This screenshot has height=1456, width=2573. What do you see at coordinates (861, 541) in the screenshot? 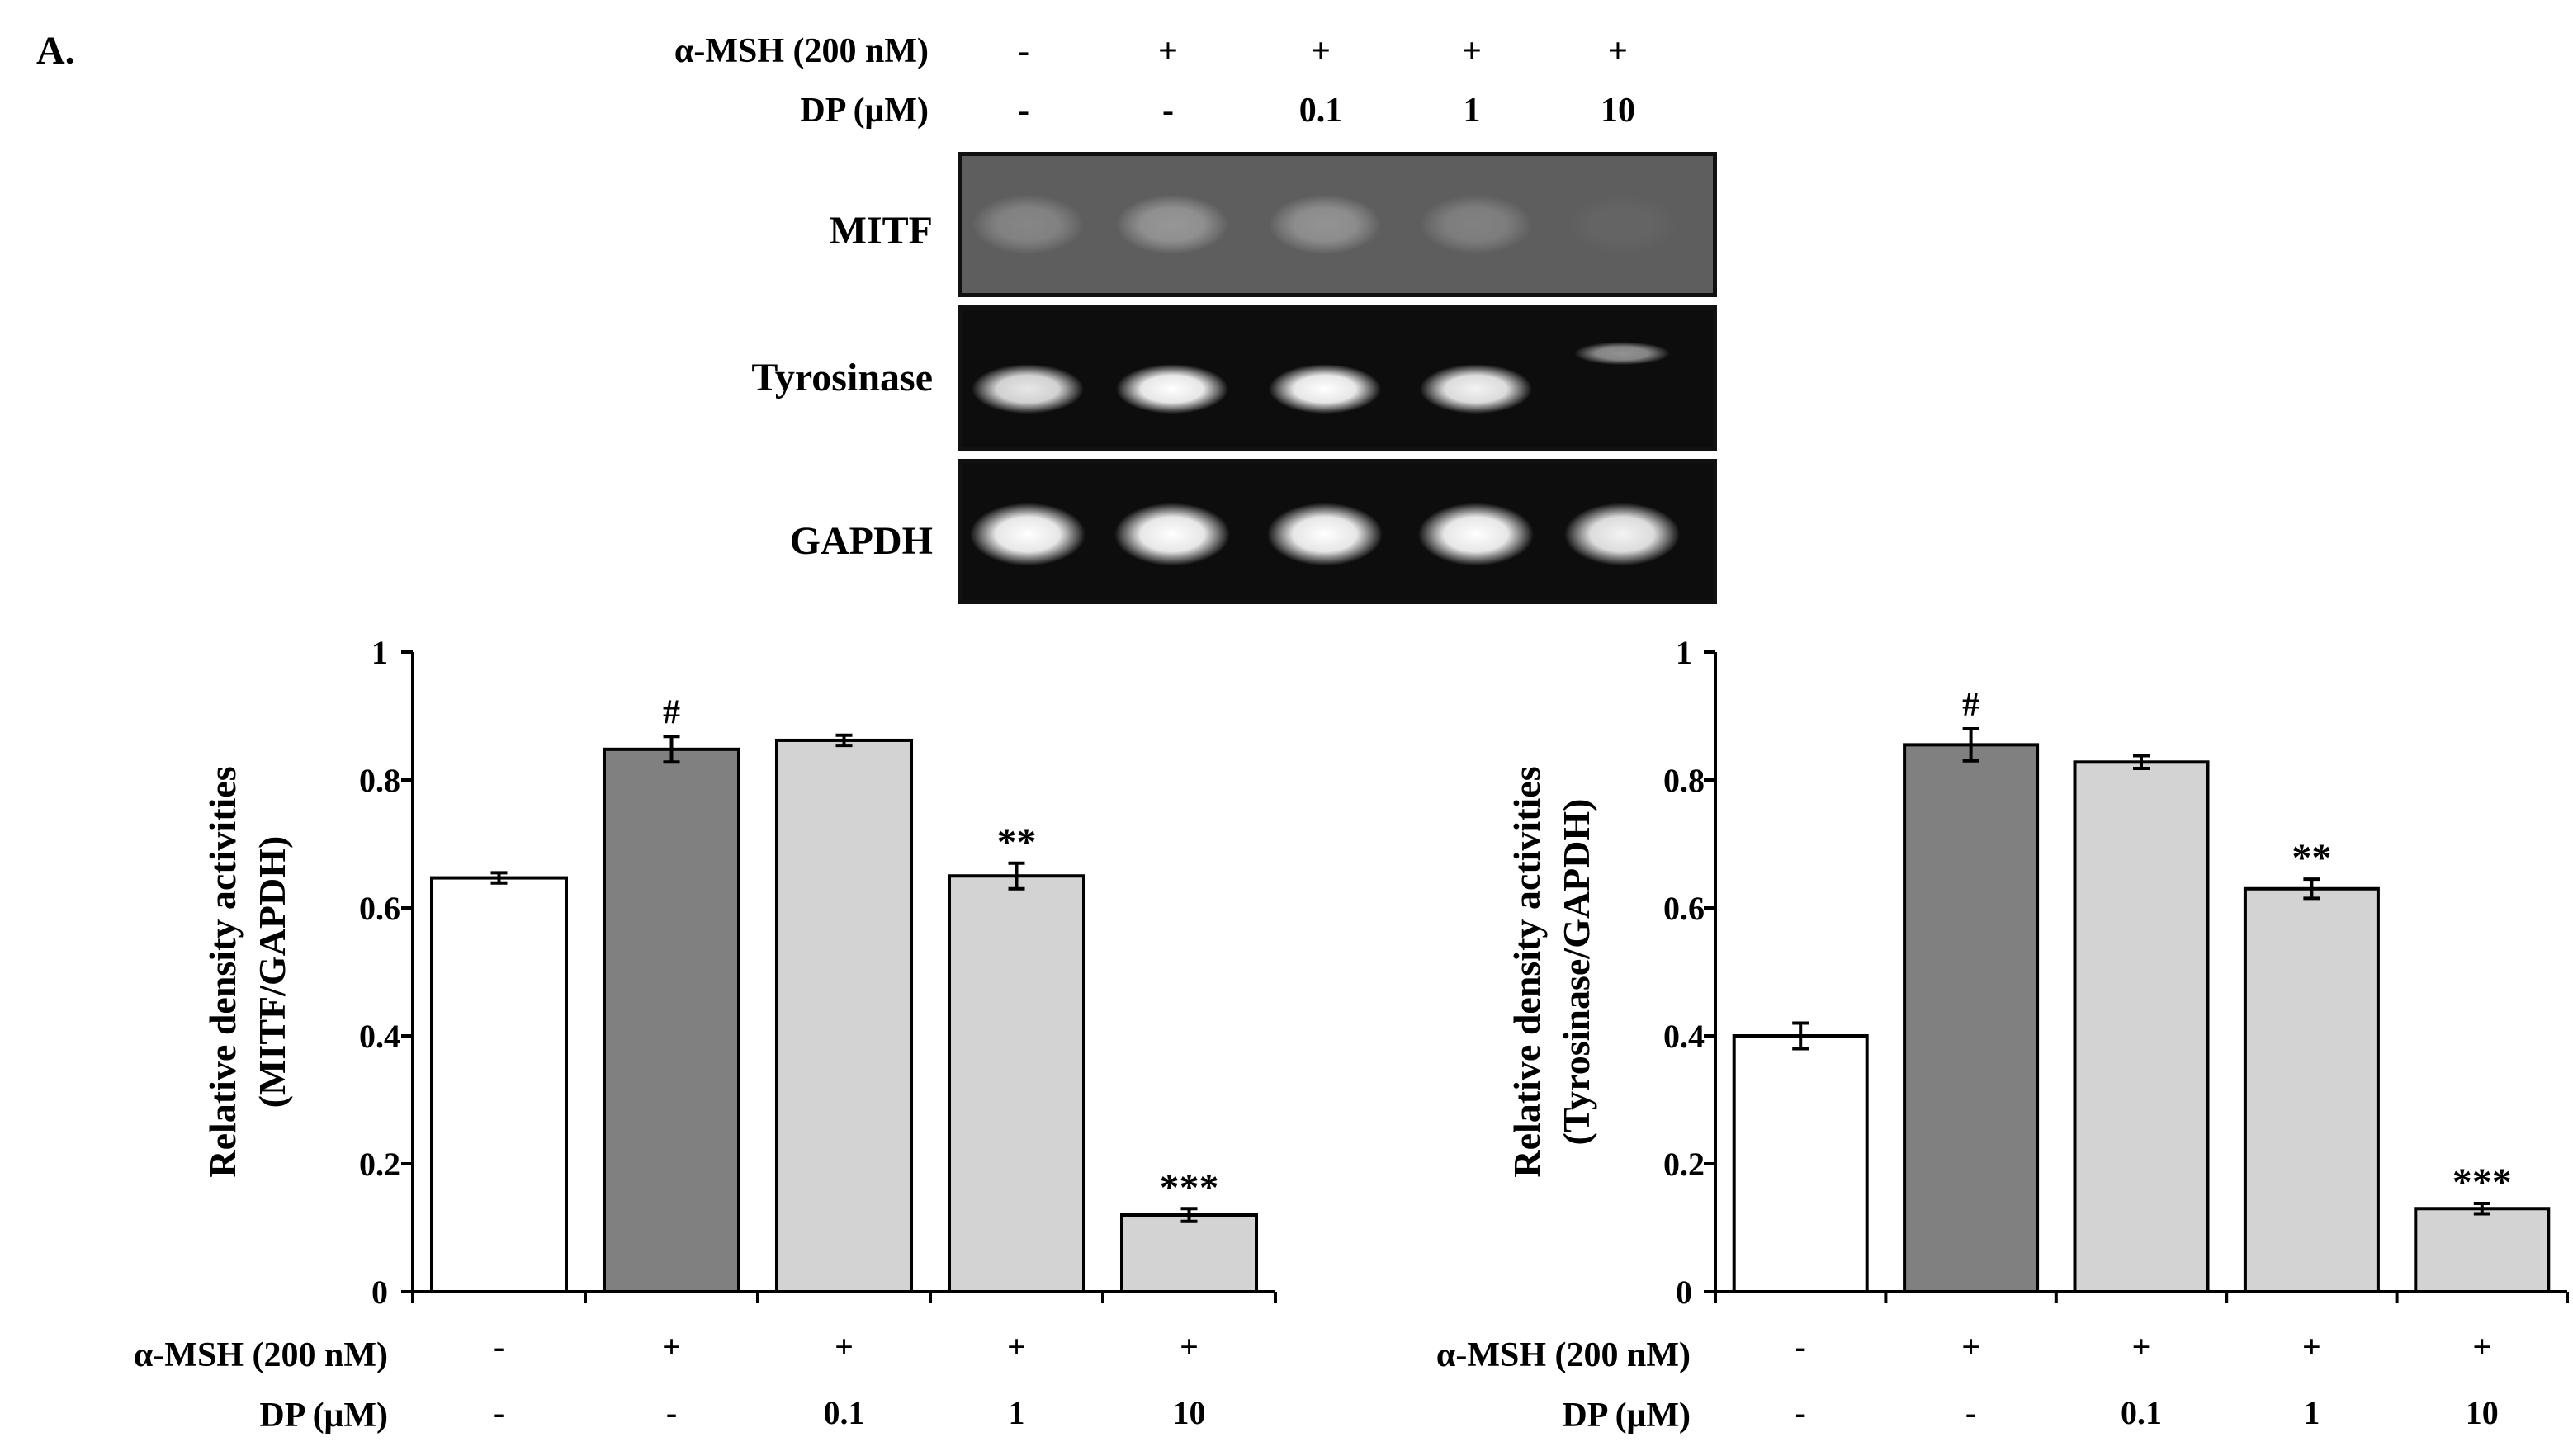
I see `gel-label-gapdh: GAPDH` at bounding box center [861, 541].